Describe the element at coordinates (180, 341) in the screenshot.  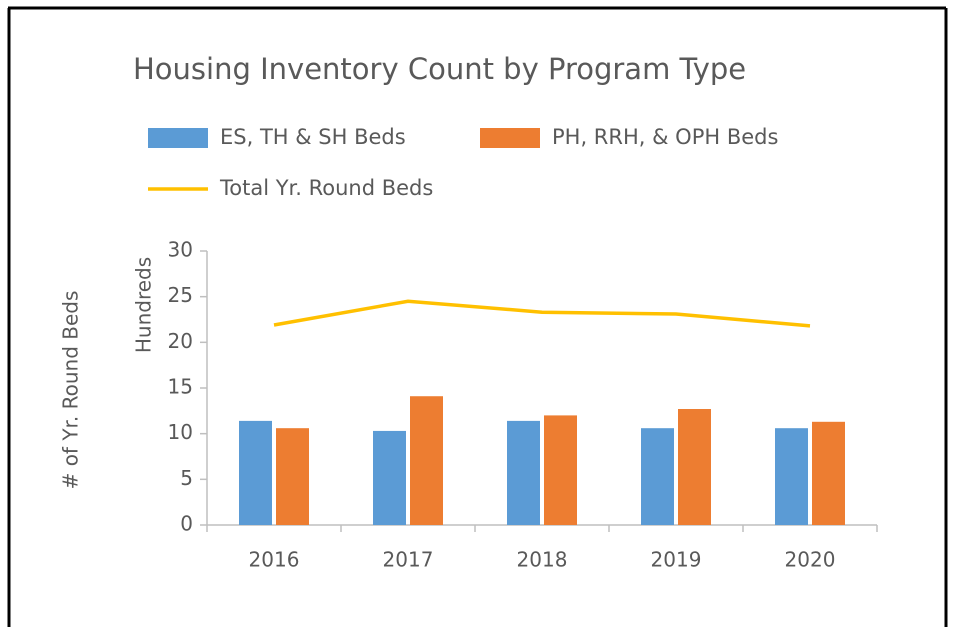
I see `y-tick-label: 20` at that location.